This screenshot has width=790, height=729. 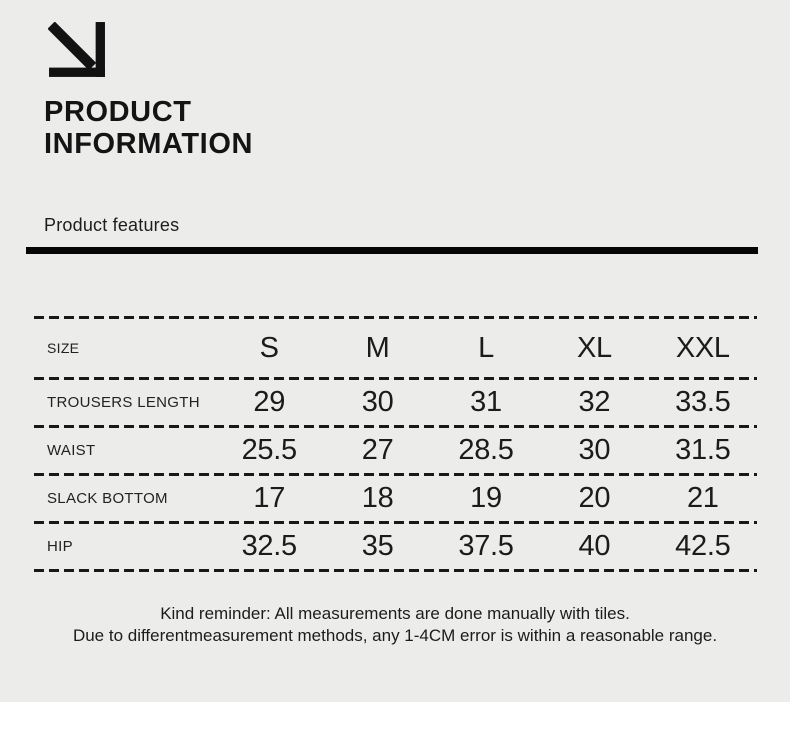 I want to click on row-label-trousers-length: TROUSERS LENGTH, so click(x=123, y=402).